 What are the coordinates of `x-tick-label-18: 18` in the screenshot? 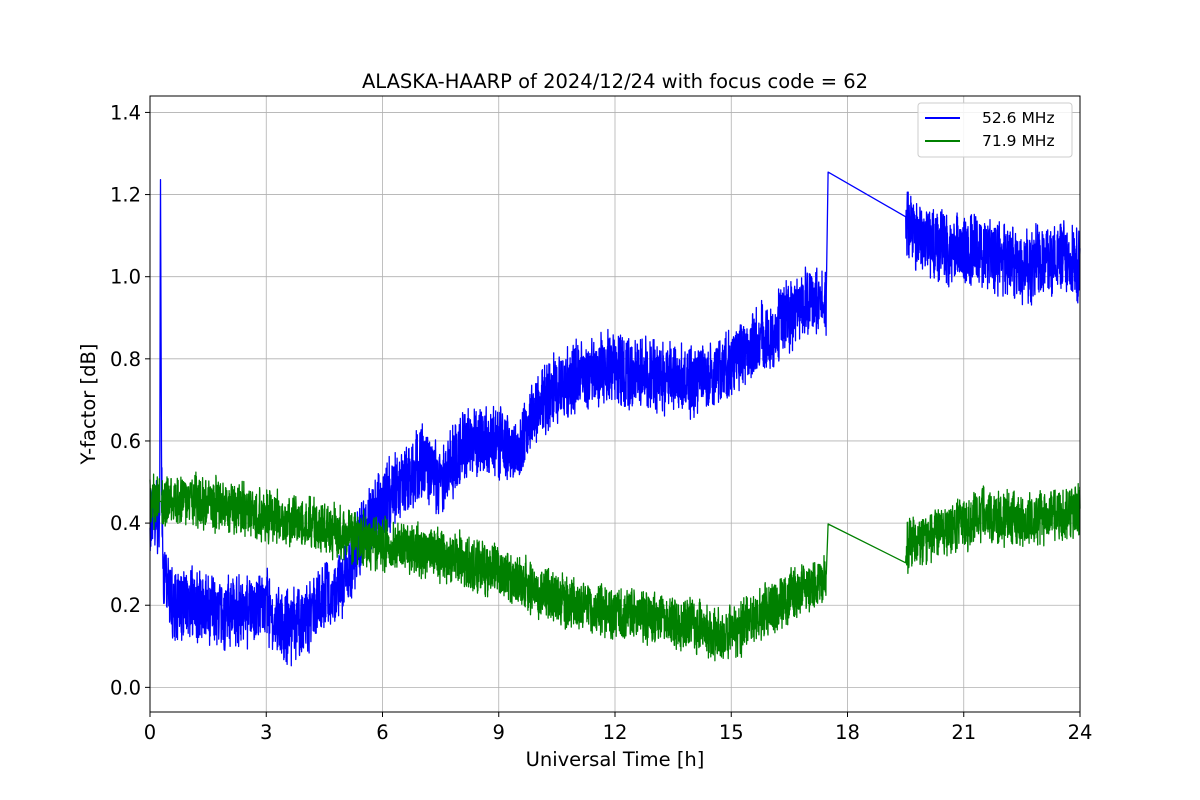 It's located at (847, 732).